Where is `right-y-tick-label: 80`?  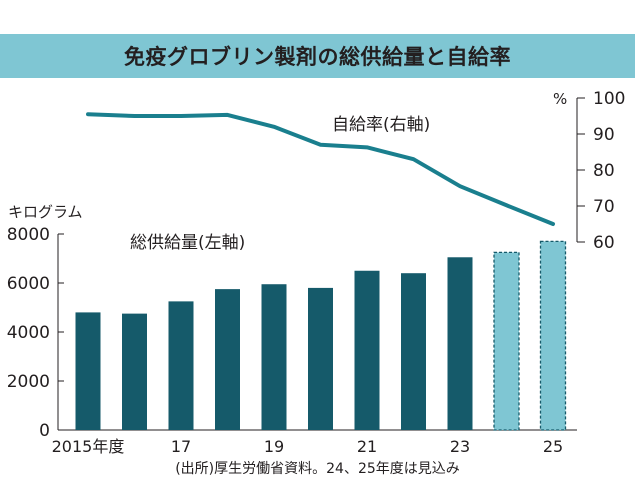 right-y-tick-label: 80 is located at coordinates (604, 171).